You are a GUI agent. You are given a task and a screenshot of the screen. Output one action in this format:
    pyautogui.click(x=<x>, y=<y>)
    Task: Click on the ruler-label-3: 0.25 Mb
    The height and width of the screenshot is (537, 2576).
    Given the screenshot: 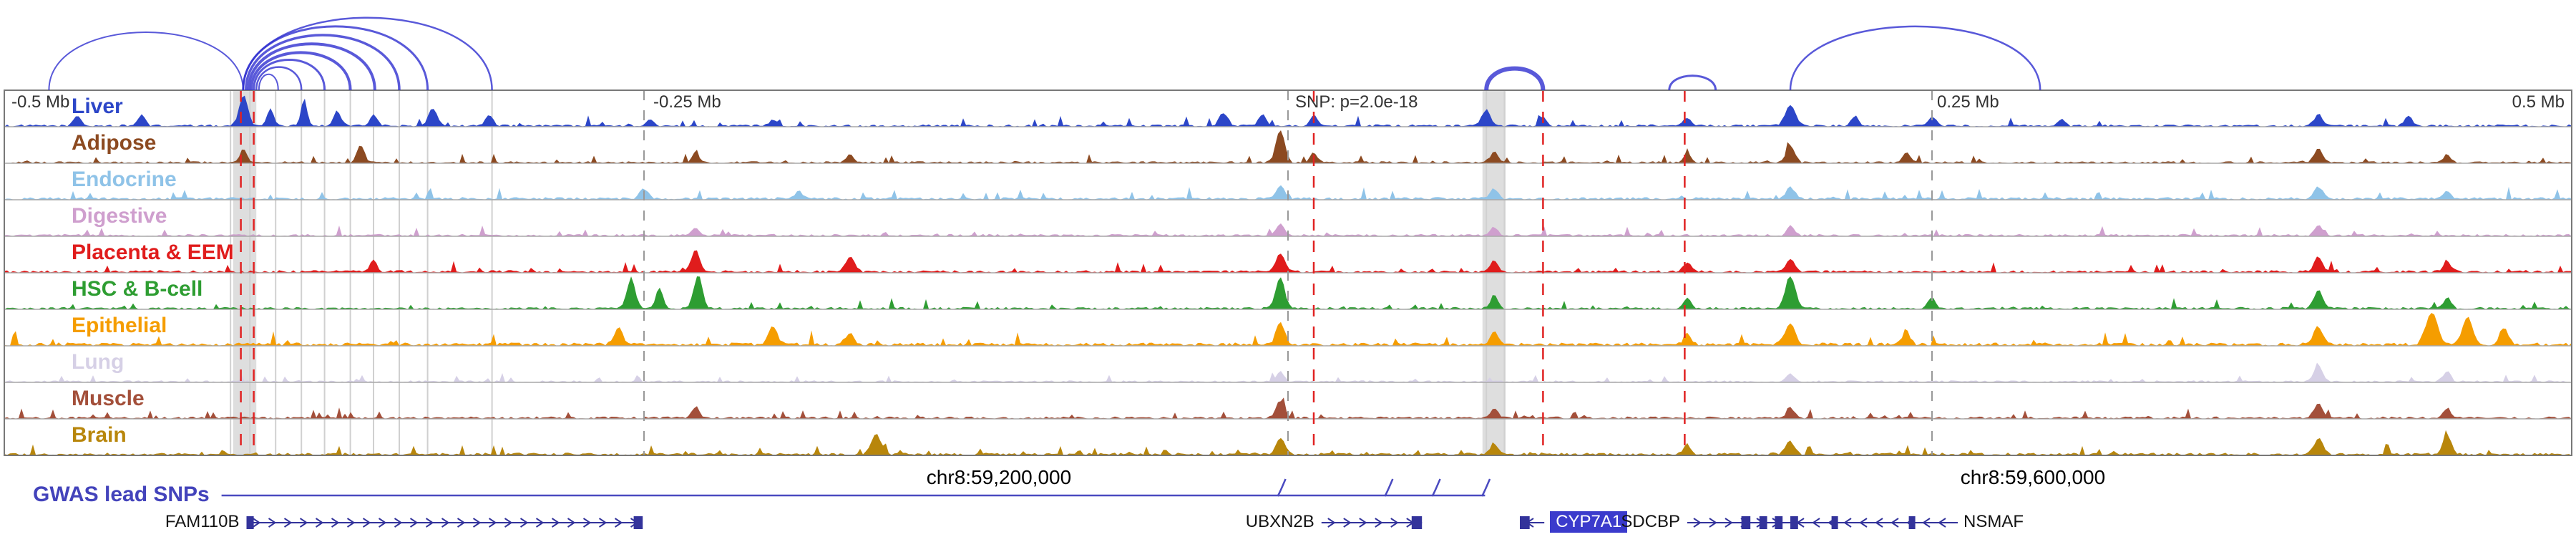 What is the action you would take?
    pyautogui.click(x=1968, y=102)
    